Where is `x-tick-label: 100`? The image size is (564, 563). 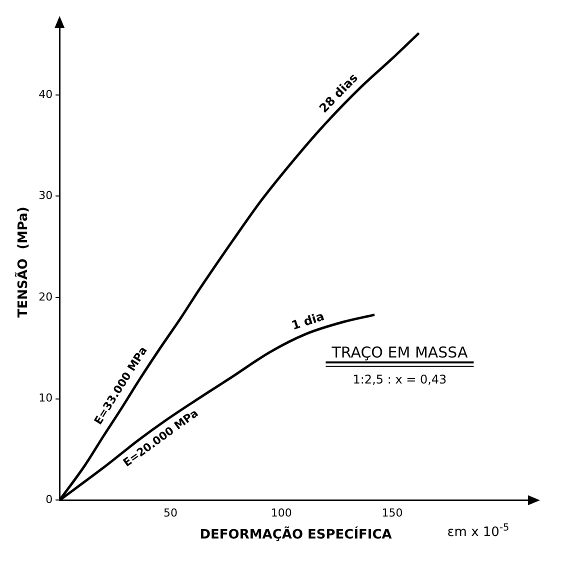
x-tick-label: 100 is located at coordinates (281, 513).